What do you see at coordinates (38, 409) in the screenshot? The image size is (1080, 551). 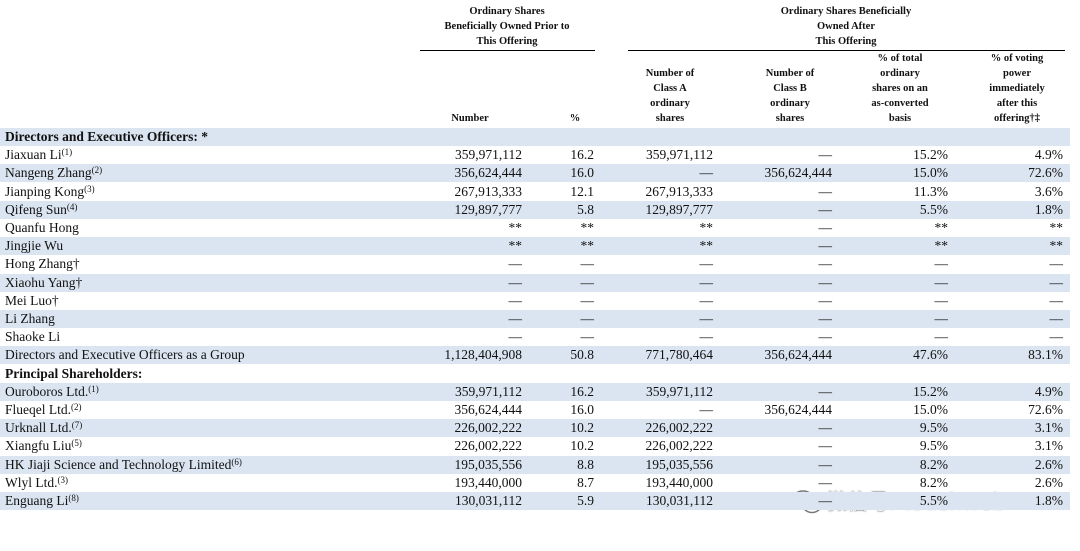 I see `row-name-text: Flueqel Ltd.` at bounding box center [38, 409].